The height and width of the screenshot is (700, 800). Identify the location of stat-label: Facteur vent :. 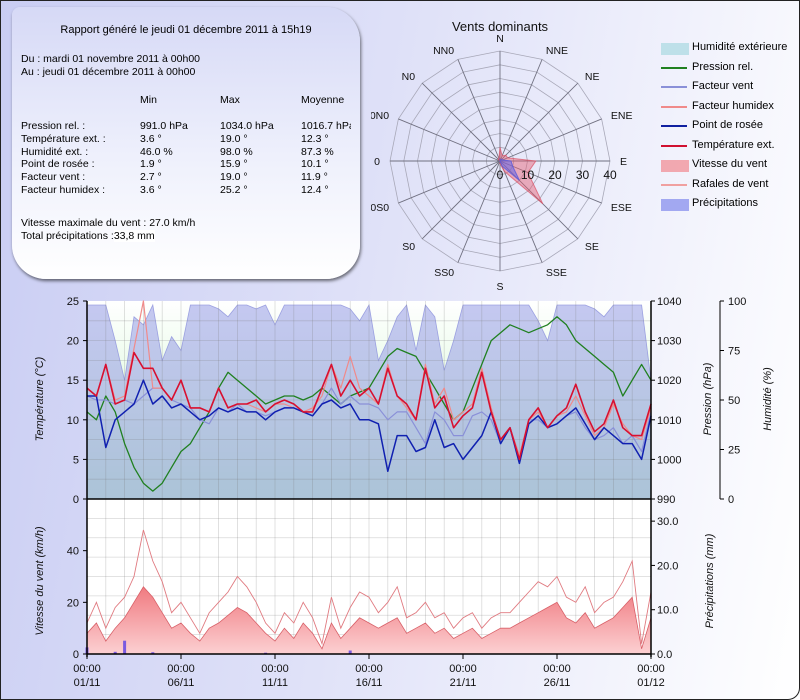
(53, 177).